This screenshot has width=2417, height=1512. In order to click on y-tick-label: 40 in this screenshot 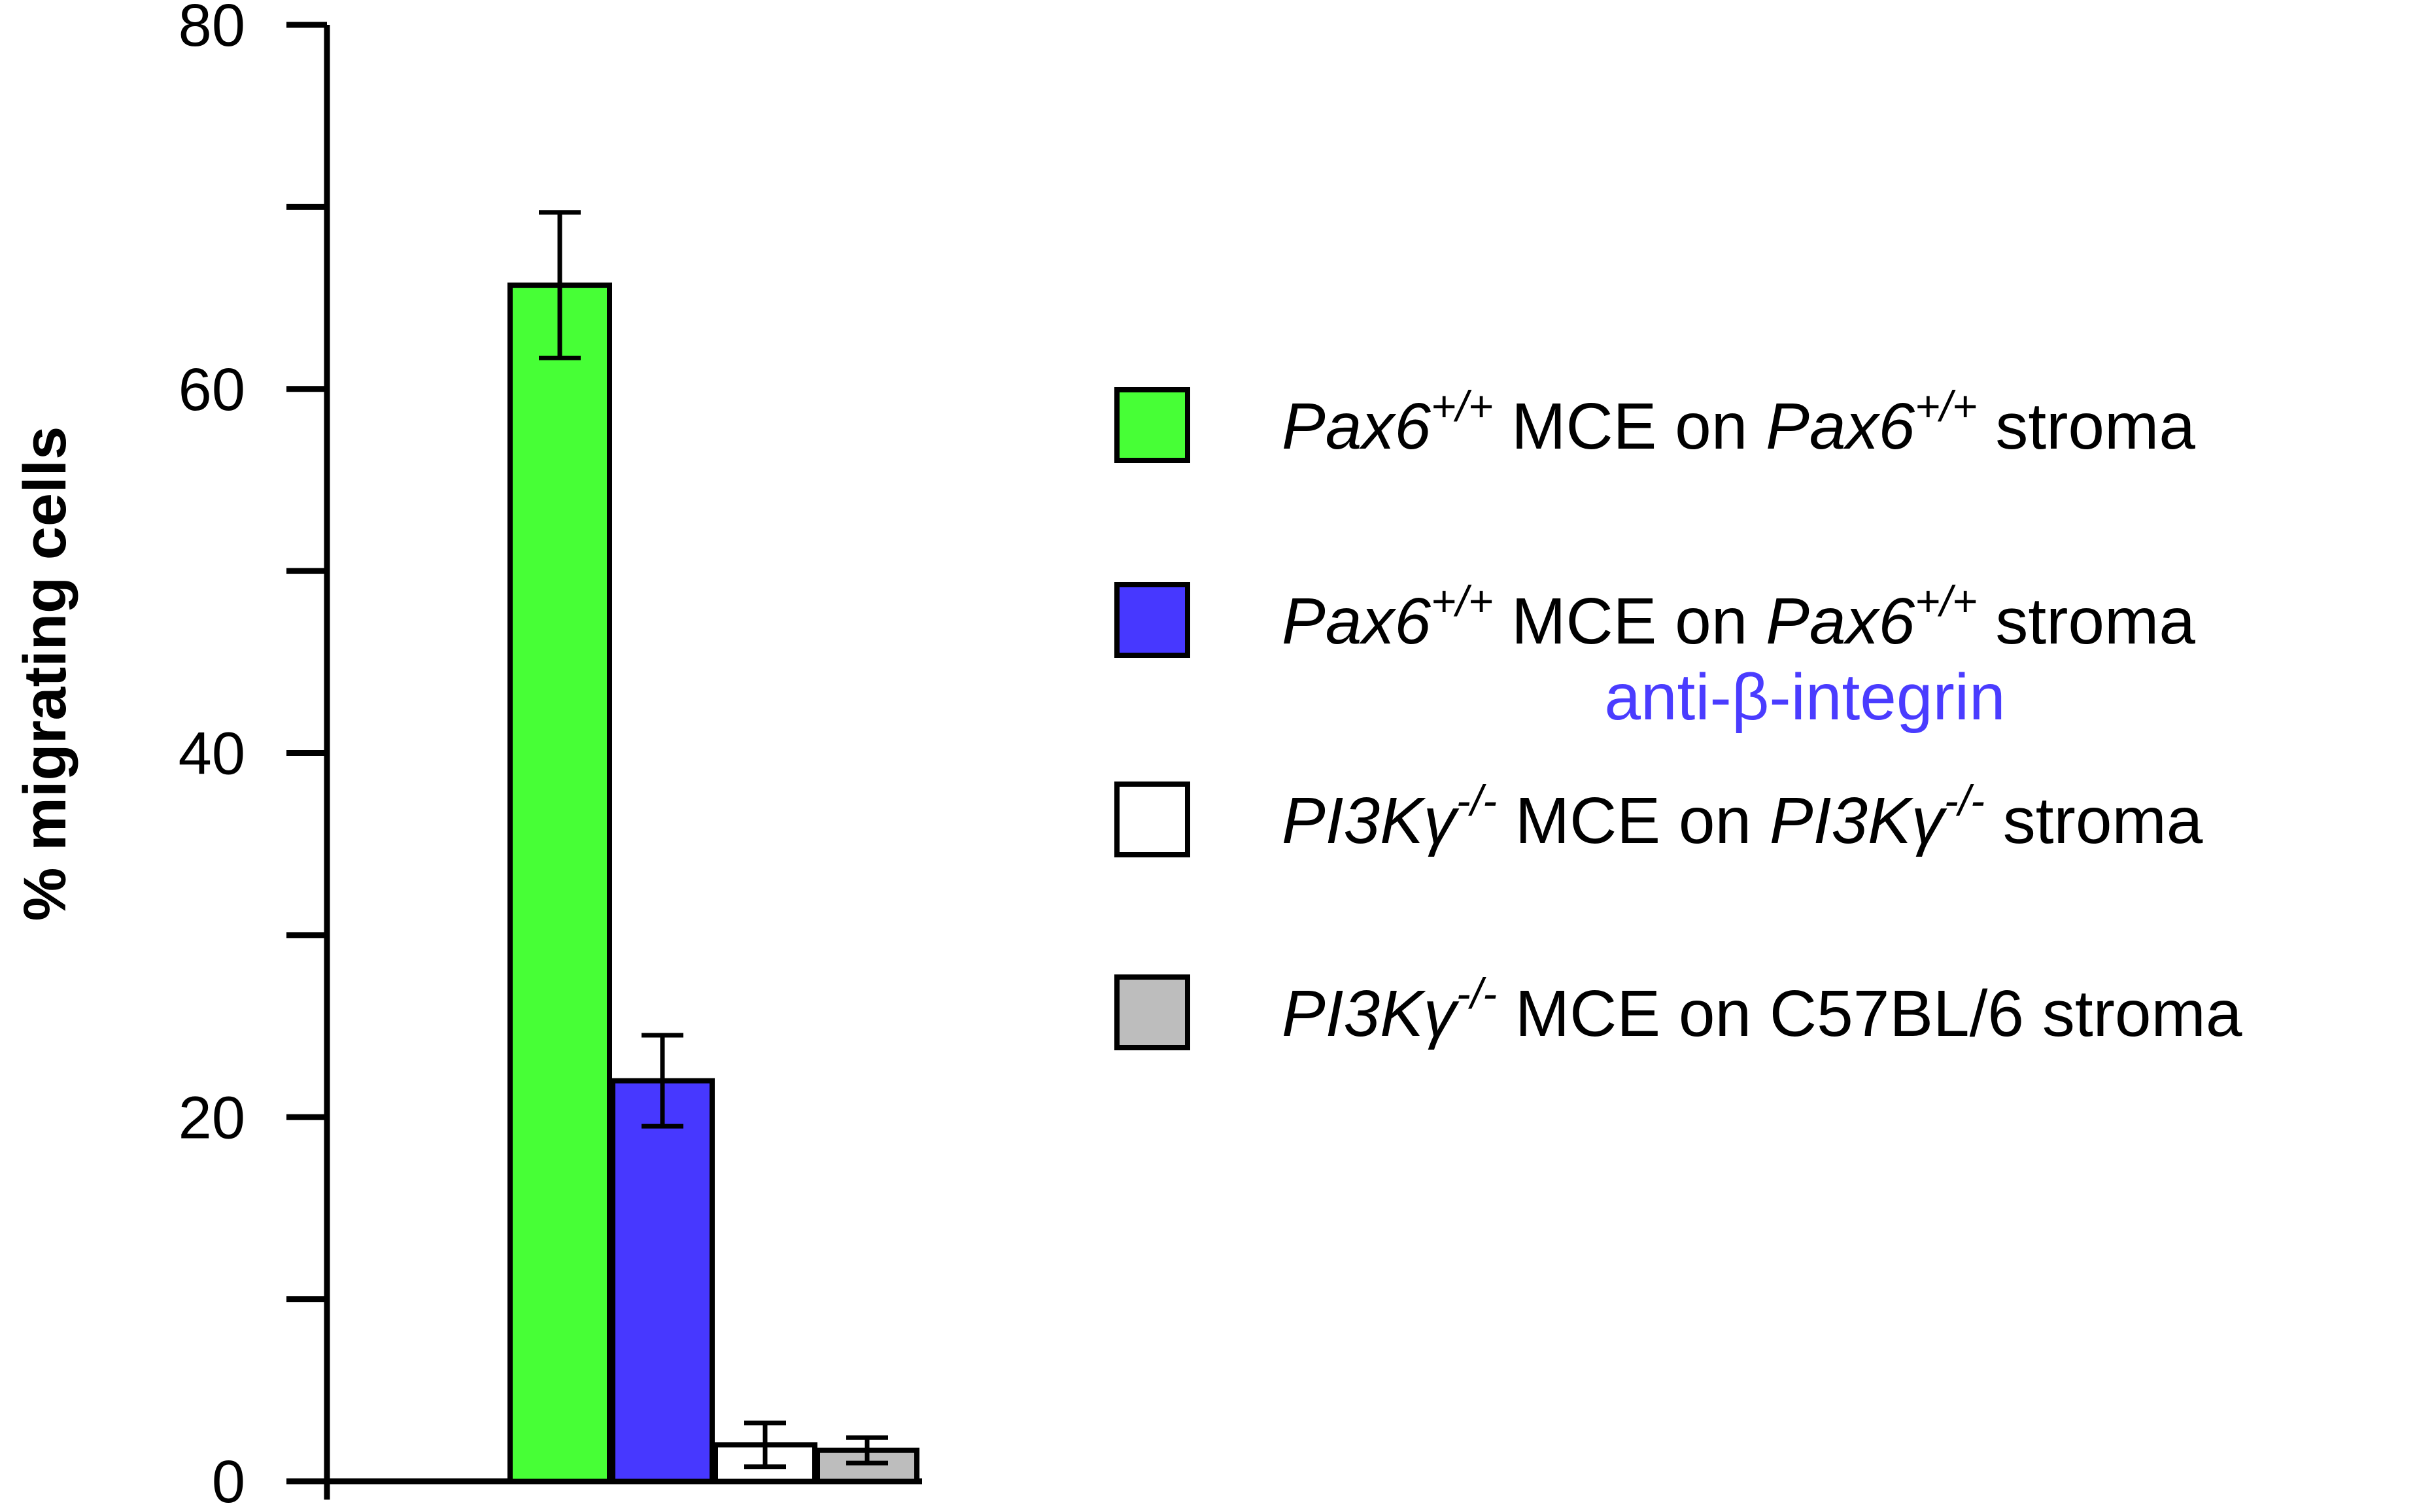, I will do `click(212, 754)`.